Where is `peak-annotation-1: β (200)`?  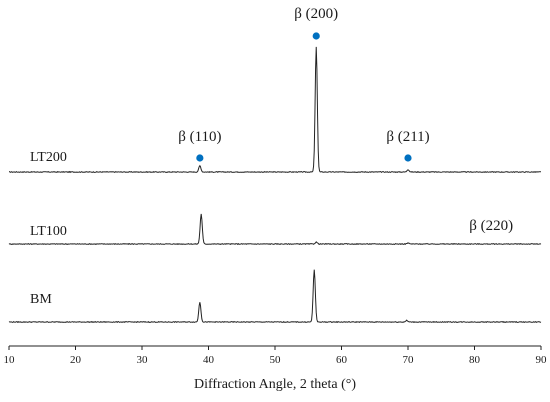 peak-annotation-1: β (200) is located at coordinates (316, 14).